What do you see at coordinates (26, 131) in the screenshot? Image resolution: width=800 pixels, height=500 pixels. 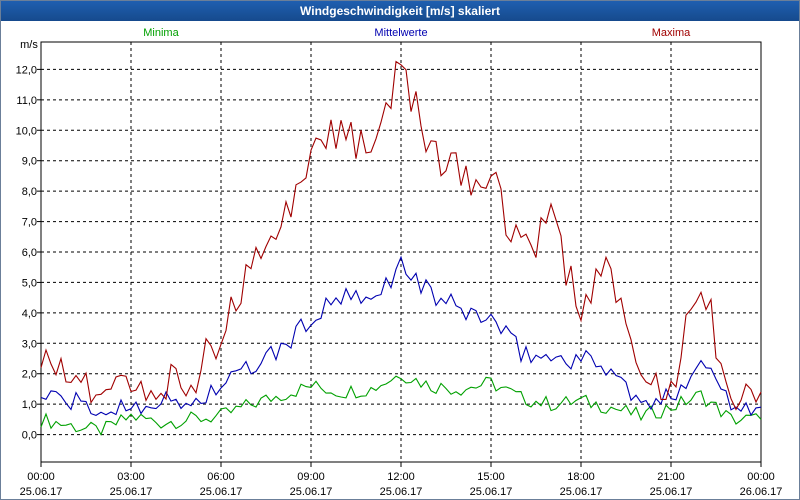 I see `y-tick-label: 10,0` at bounding box center [26, 131].